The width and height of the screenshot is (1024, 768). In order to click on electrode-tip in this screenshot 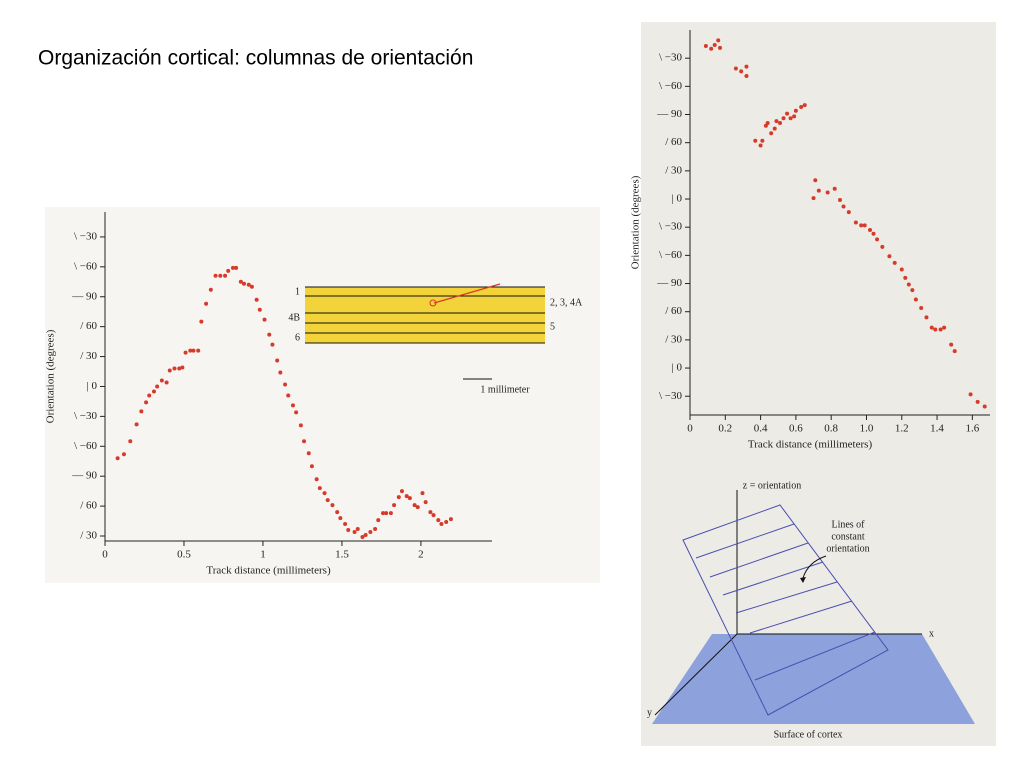, I will do `click(433, 303)`.